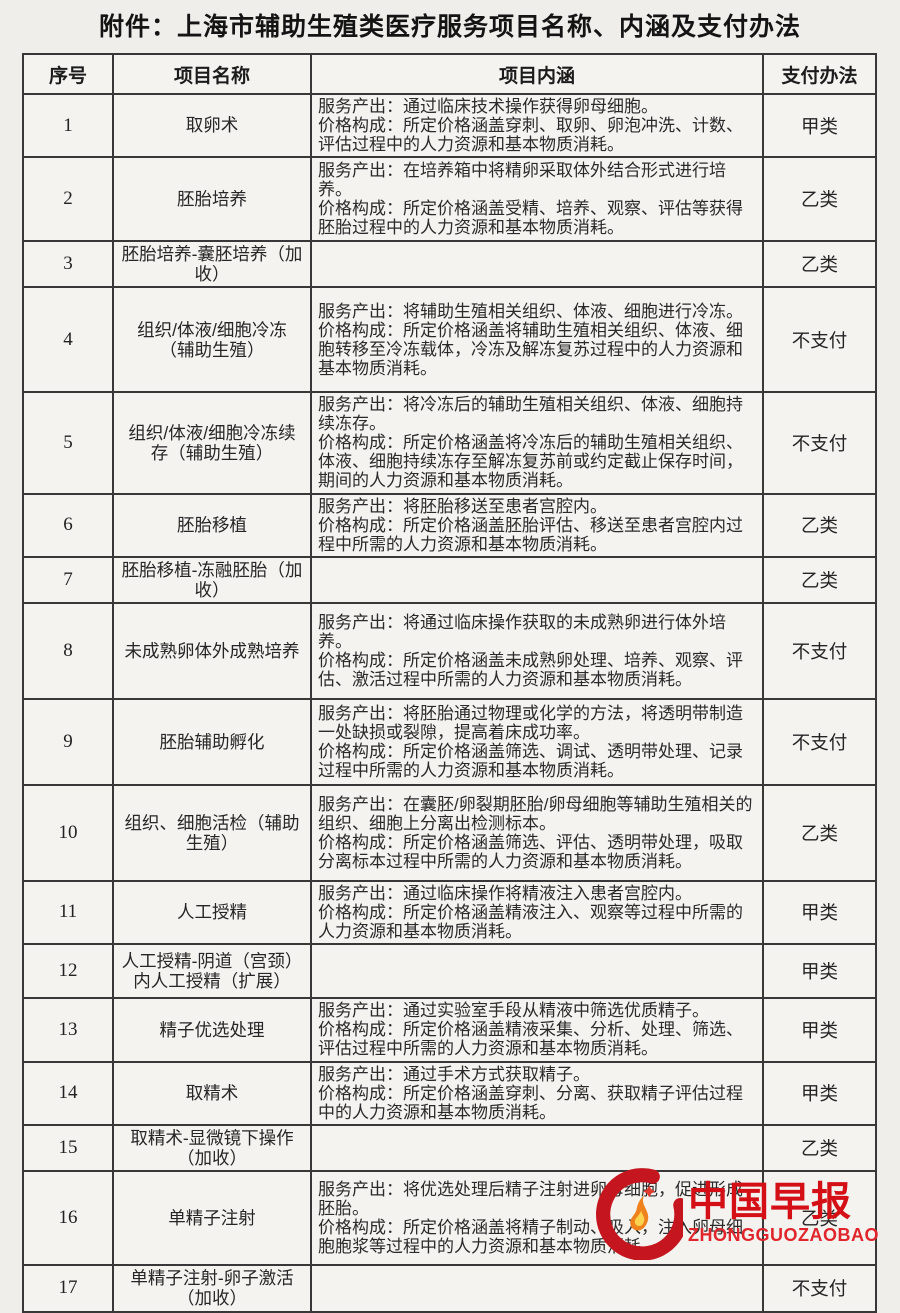 The height and width of the screenshot is (1313, 900). Describe the element at coordinates (212, 741) in the screenshot. I see `project-name: 胚胎辅助孵化` at that location.